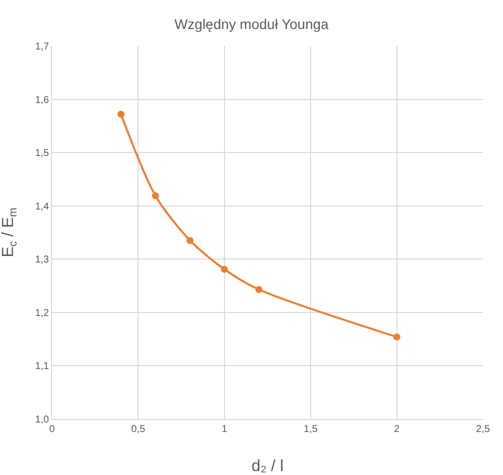 The height and width of the screenshot is (475, 503). I want to click on y-tick-label: 1,1, so click(42, 366).